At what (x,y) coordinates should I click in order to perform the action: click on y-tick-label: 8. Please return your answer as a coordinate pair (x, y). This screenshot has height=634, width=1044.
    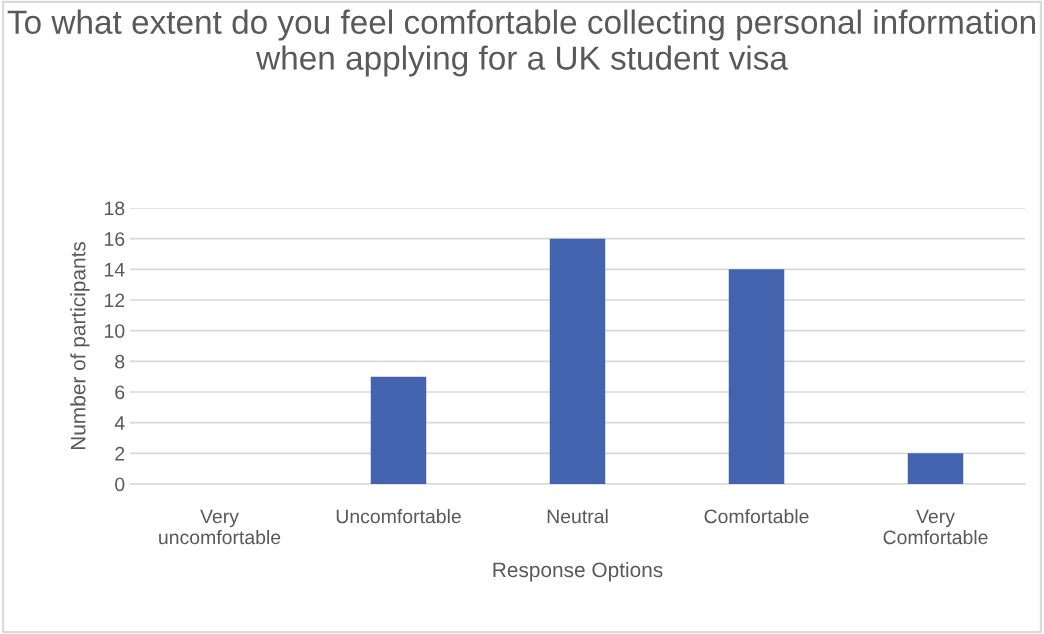
    Looking at the image, I should click on (120, 361).